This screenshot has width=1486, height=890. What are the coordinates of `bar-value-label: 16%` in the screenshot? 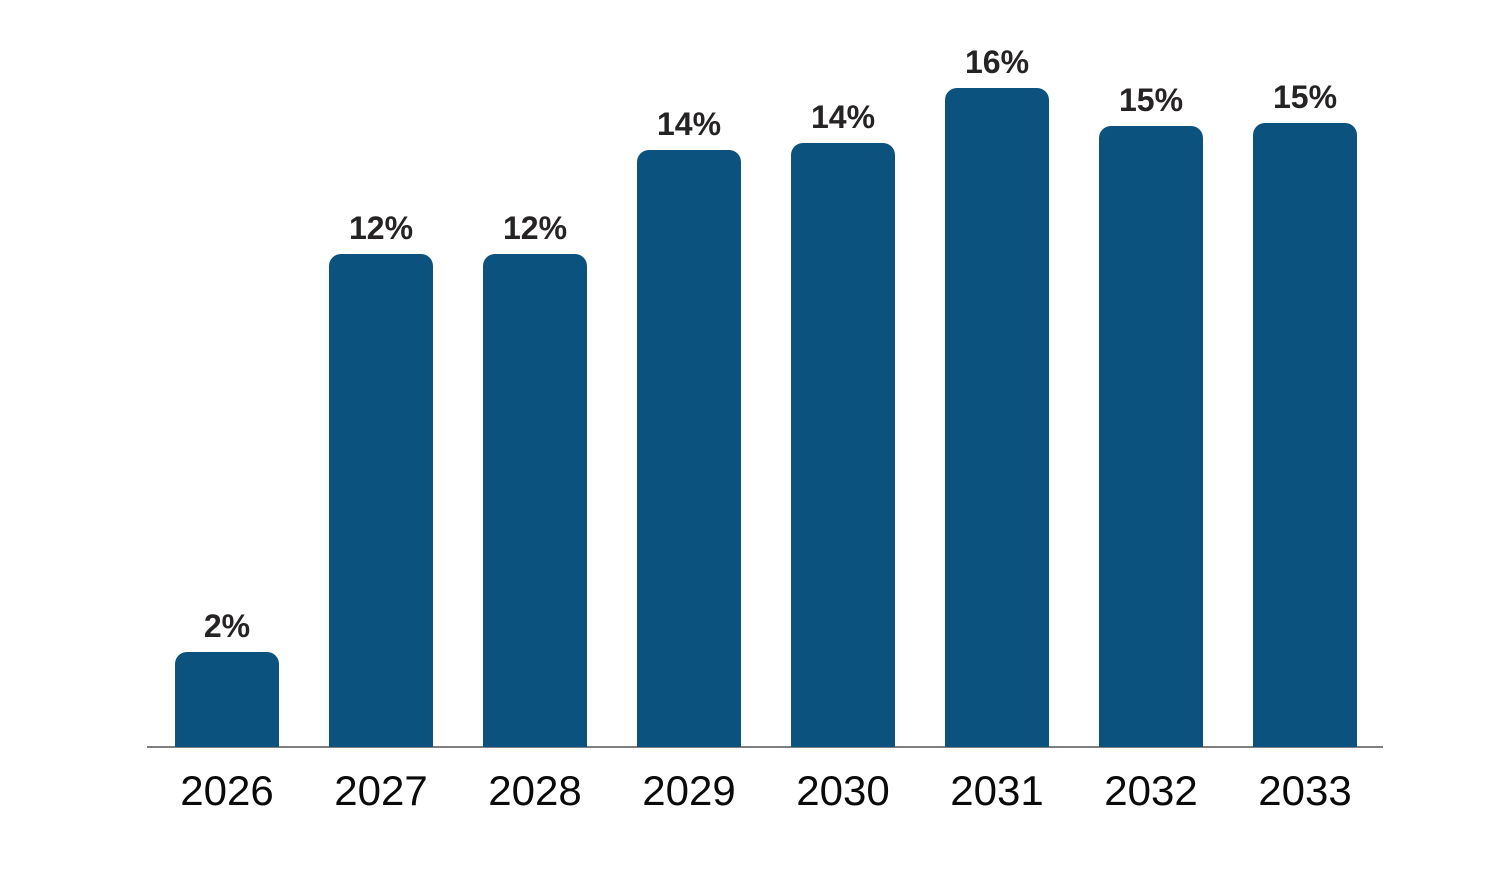 It's located at (997, 62).